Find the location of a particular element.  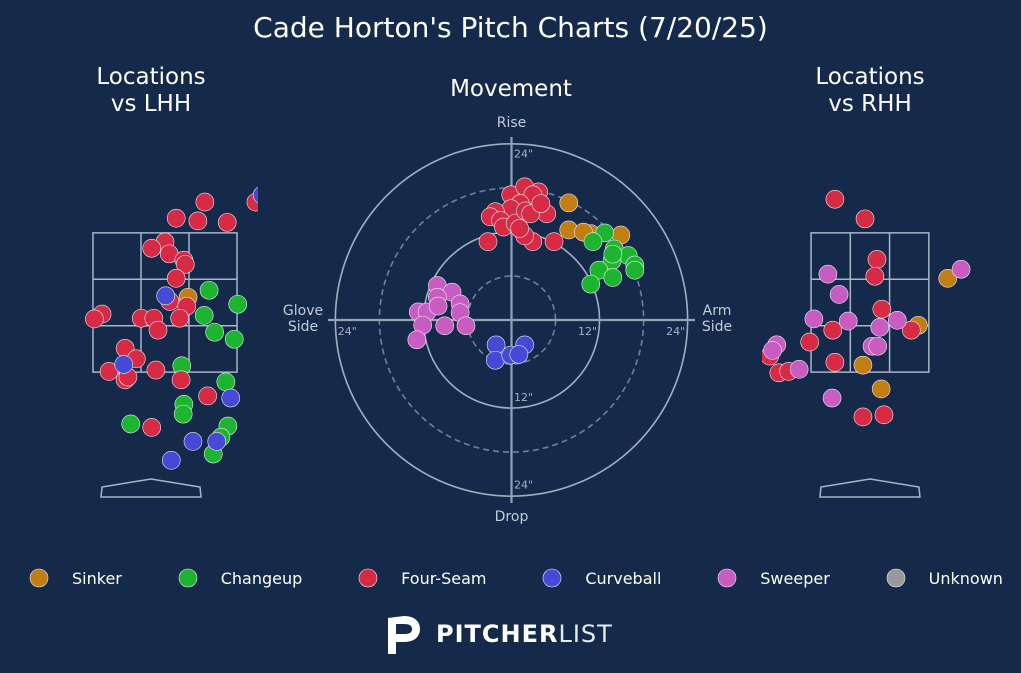

logo: PITCHER LIST is located at coordinates (498, 634).